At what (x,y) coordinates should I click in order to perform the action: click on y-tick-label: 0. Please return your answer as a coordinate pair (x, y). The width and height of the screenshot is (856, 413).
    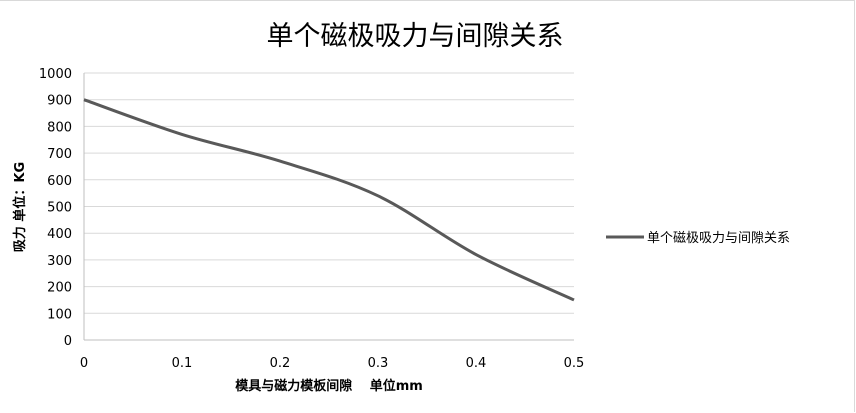
    Looking at the image, I should click on (68, 341).